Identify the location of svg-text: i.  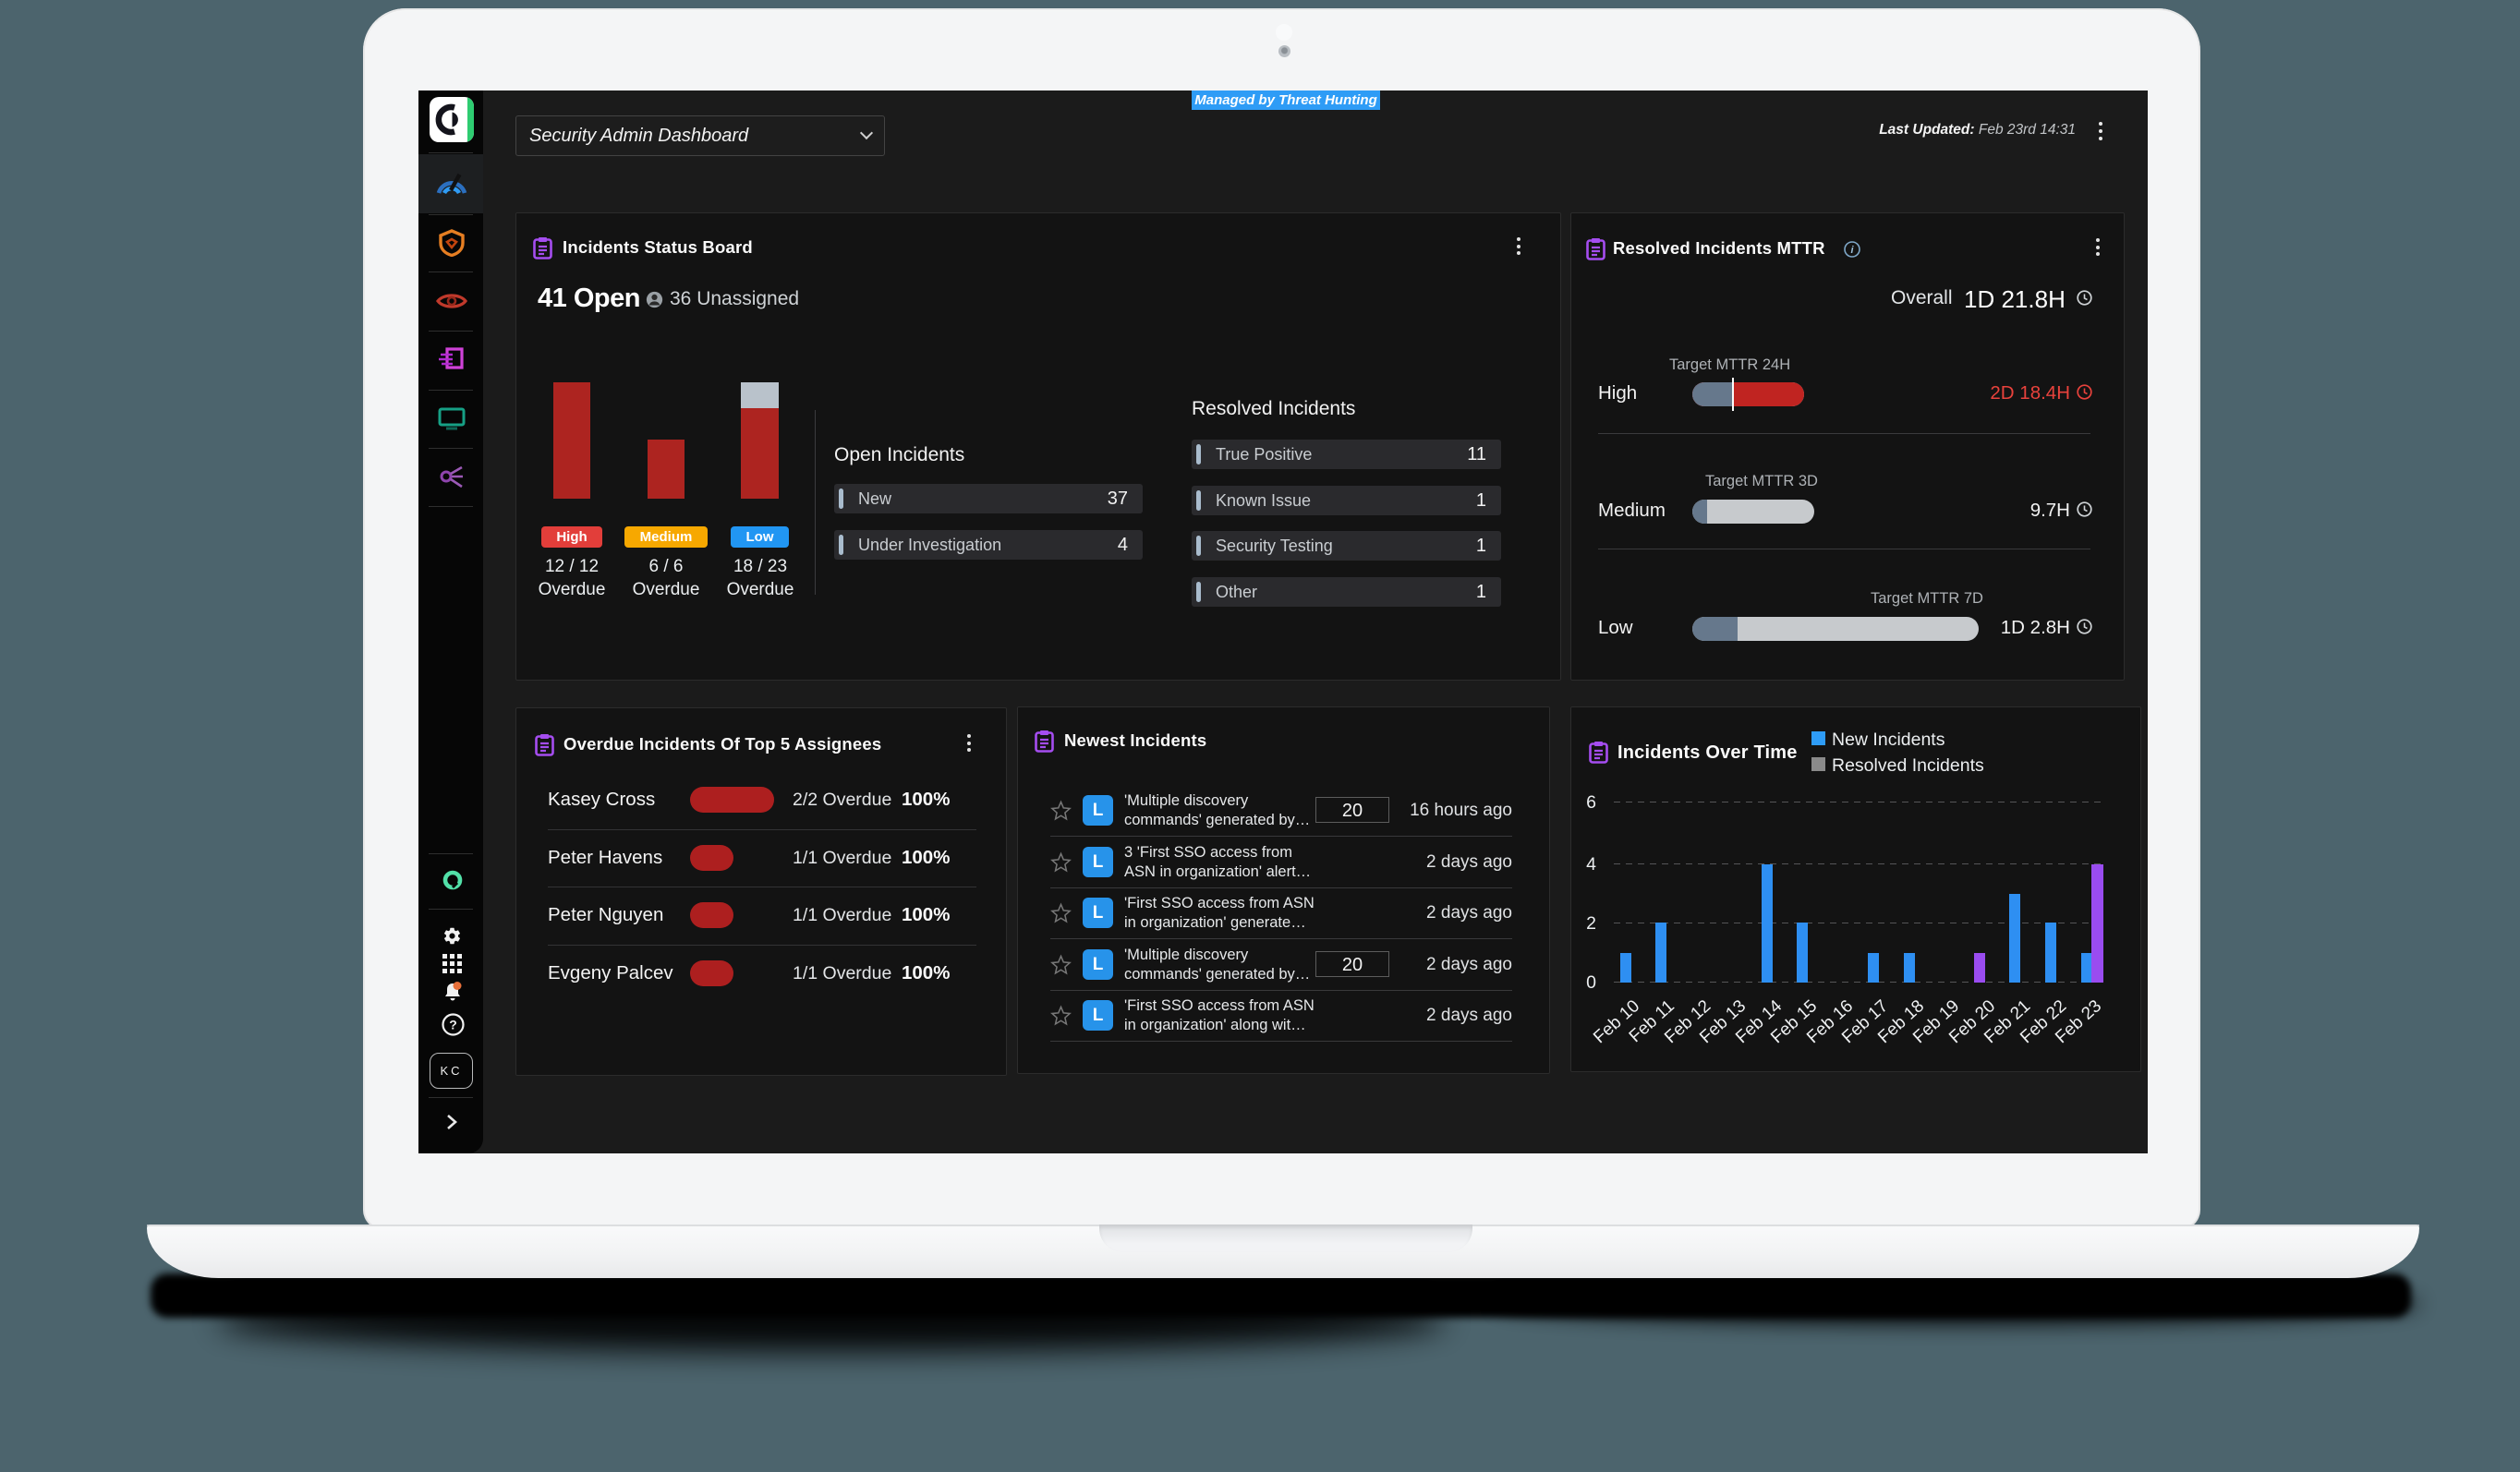
(1852, 250).